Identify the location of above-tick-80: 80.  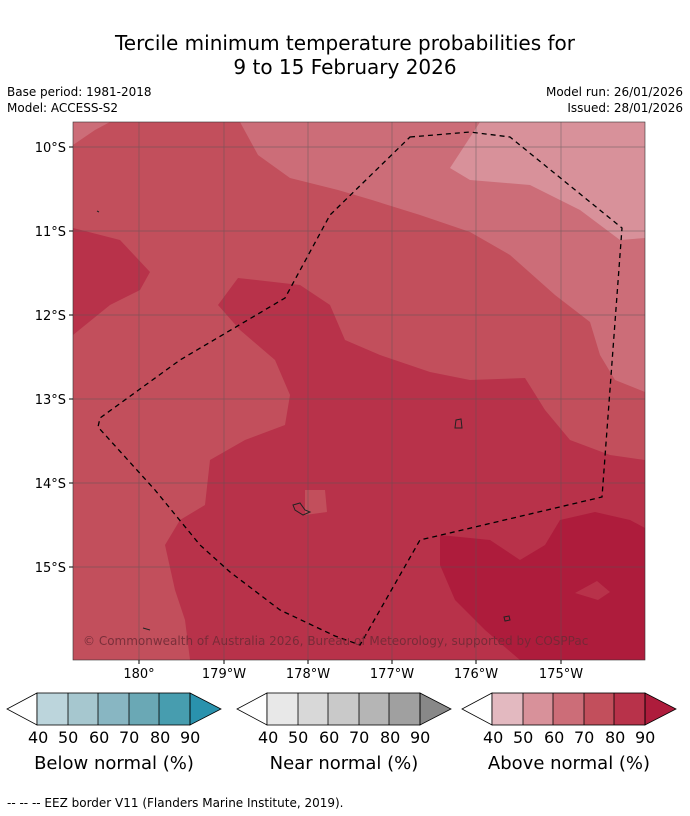
(615, 737).